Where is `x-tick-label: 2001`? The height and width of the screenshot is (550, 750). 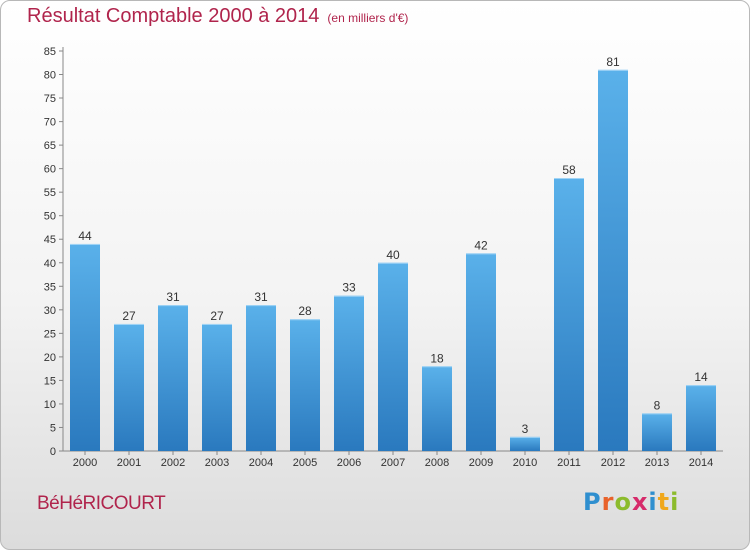 x-tick-label: 2001 is located at coordinates (129, 463).